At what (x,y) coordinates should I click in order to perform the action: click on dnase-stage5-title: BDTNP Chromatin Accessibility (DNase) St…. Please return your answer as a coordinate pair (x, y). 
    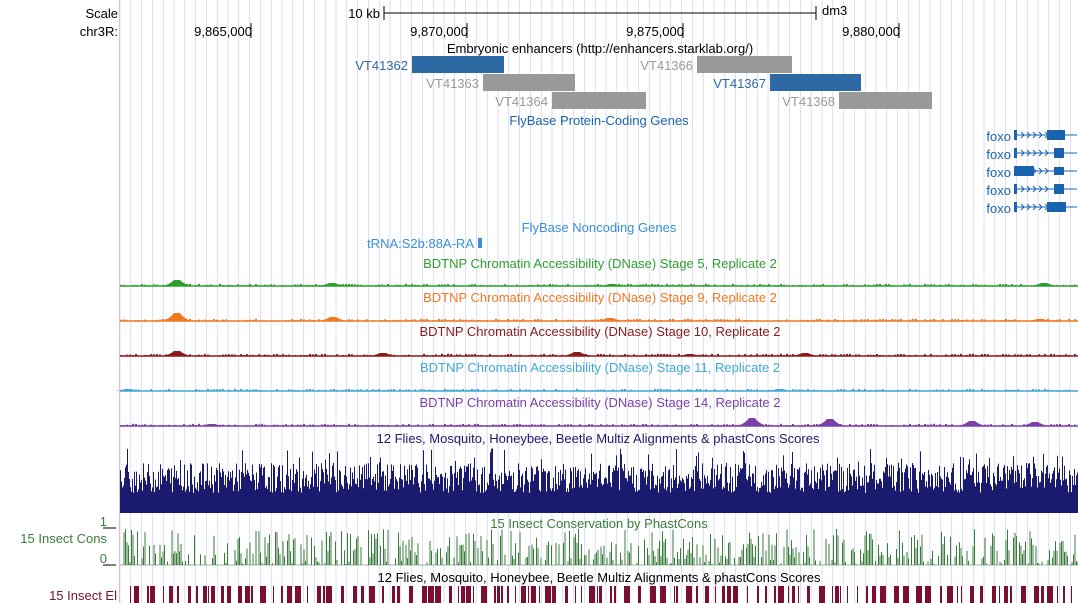
    Looking at the image, I should click on (600, 263).